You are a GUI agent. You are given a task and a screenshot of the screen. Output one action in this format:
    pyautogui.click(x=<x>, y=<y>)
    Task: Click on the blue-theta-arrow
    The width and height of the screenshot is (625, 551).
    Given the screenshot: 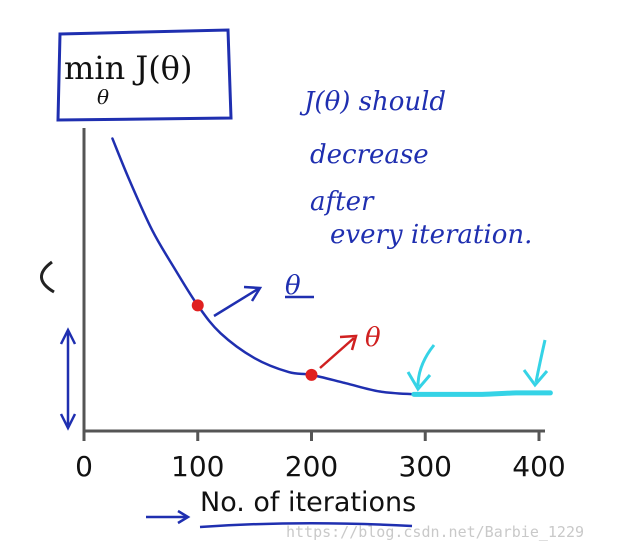 What is the action you would take?
    pyautogui.click(x=238, y=301)
    